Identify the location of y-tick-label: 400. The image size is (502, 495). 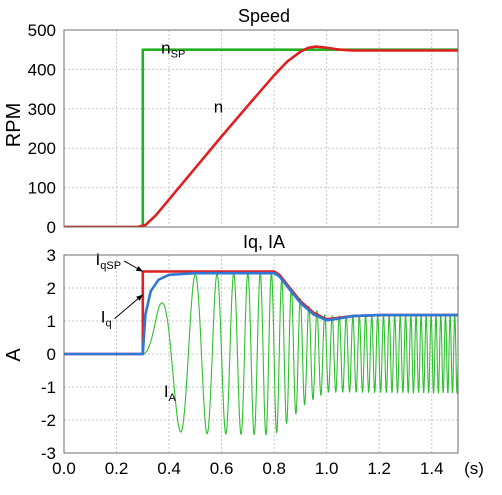
(42, 69).